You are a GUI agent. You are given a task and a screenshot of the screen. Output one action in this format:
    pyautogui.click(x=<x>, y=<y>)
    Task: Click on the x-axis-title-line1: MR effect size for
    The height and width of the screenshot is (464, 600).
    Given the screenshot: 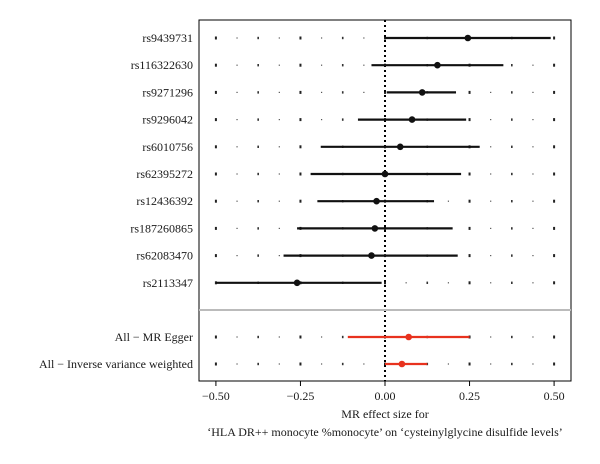 What is the action you would take?
    pyautogui.click(x=384, y=414)
    